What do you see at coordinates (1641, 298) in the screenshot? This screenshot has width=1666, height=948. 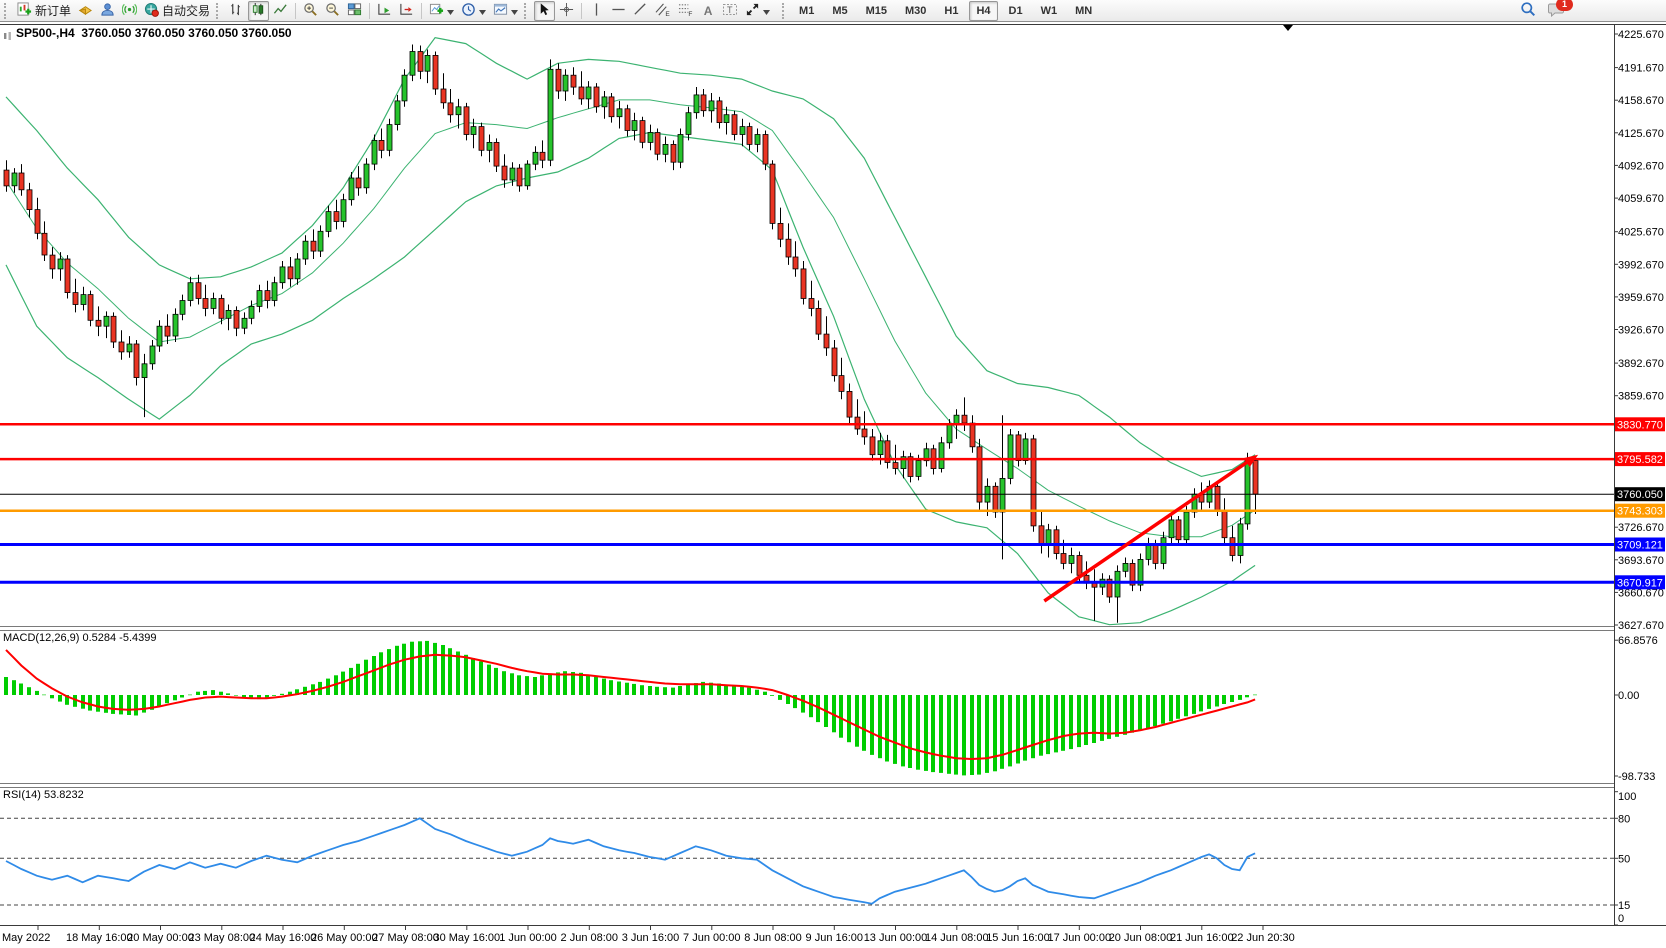 I see `price-tick-label: 3959.670` at bounding box center [1641, 298].